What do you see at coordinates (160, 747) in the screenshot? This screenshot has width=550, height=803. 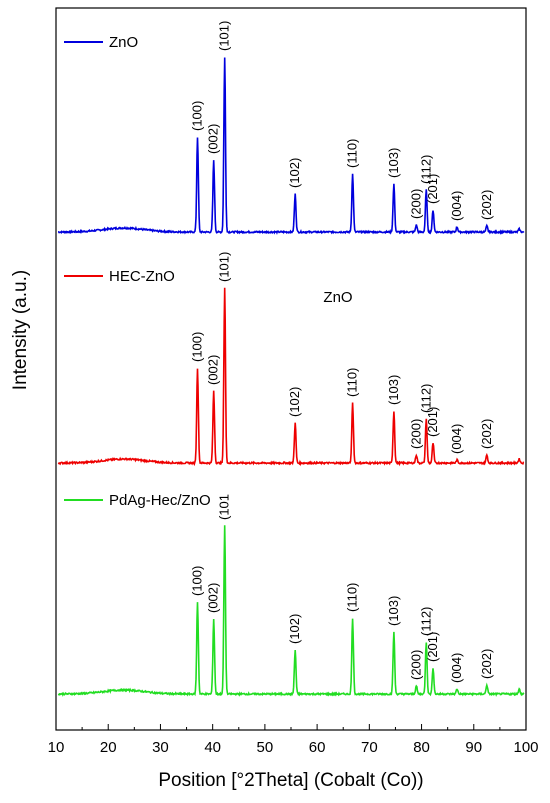 I see `x-tick-label: 30` at bounding box center [160, 747].